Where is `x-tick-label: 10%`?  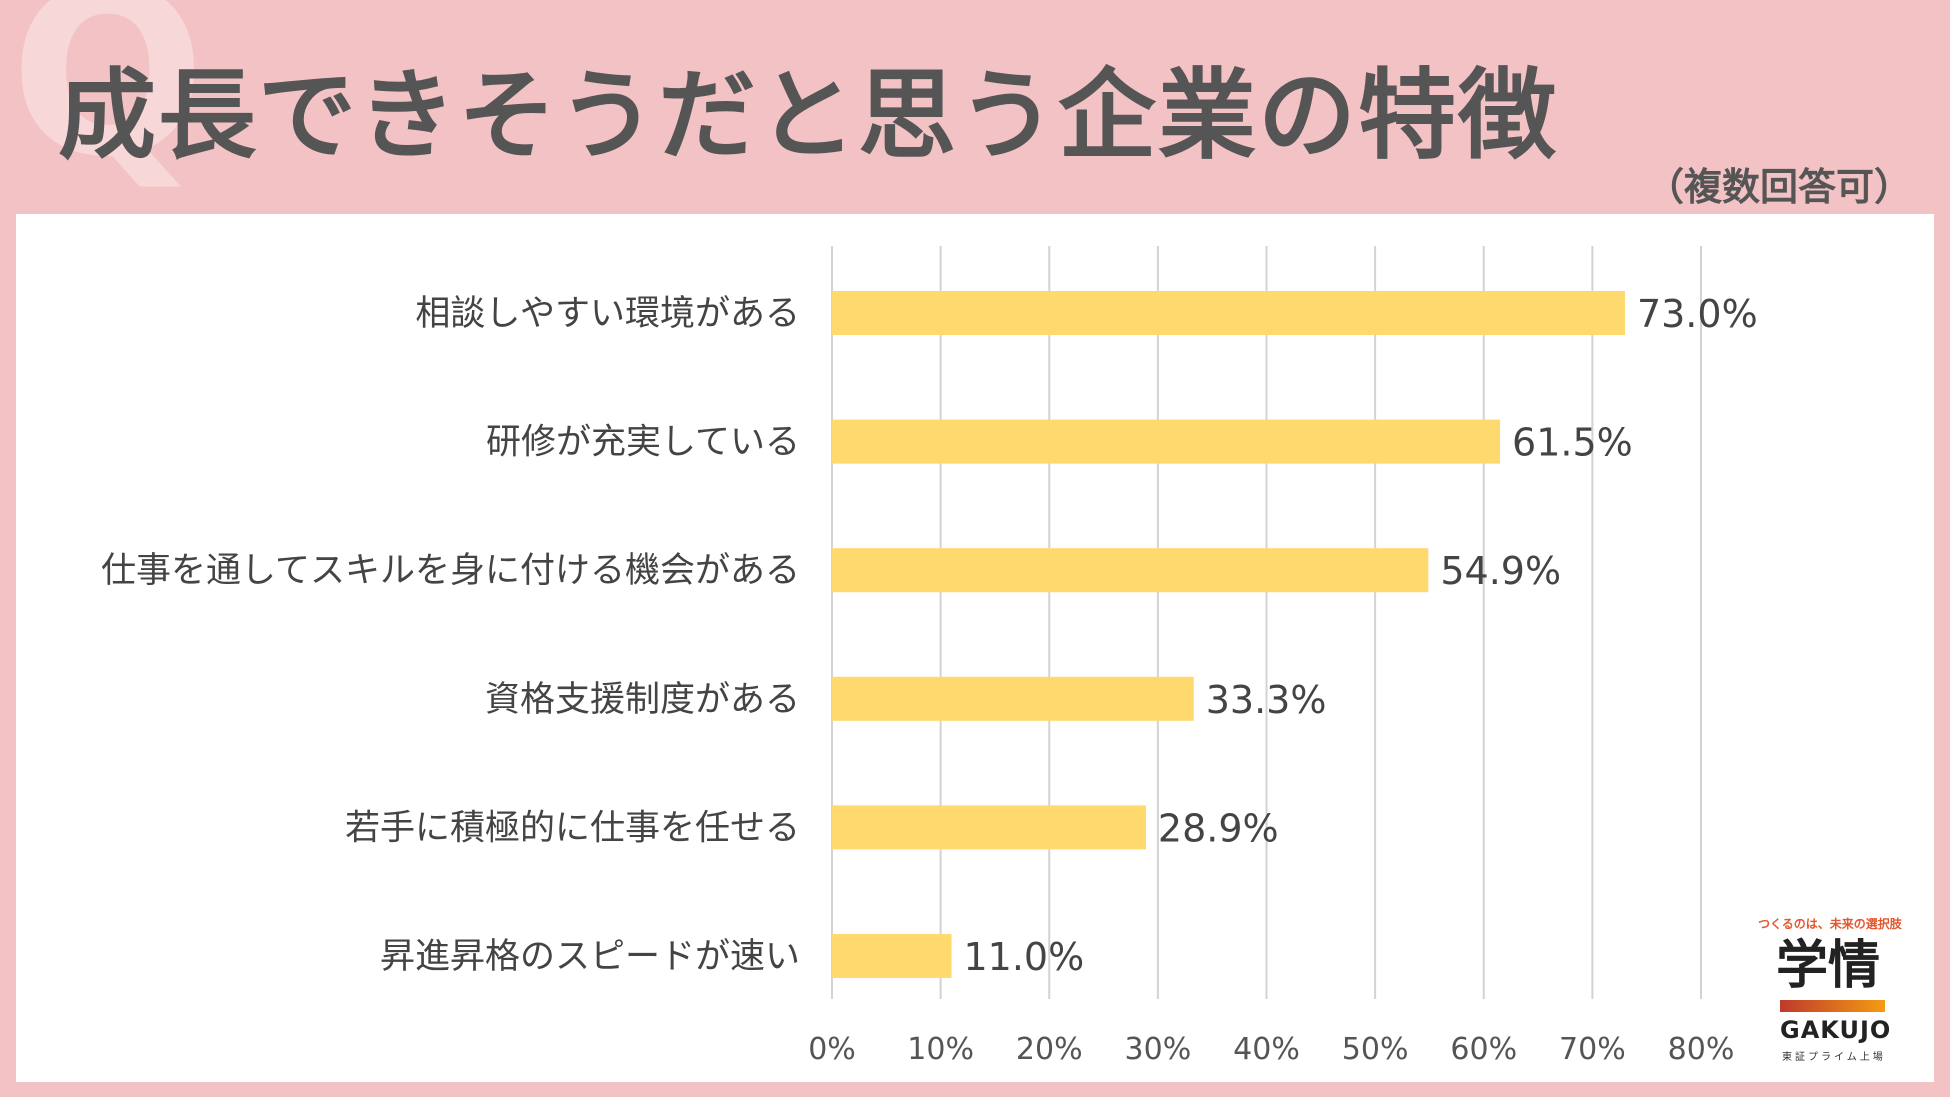 x-tick-label: 10% is located at coordinates (940, 1049).